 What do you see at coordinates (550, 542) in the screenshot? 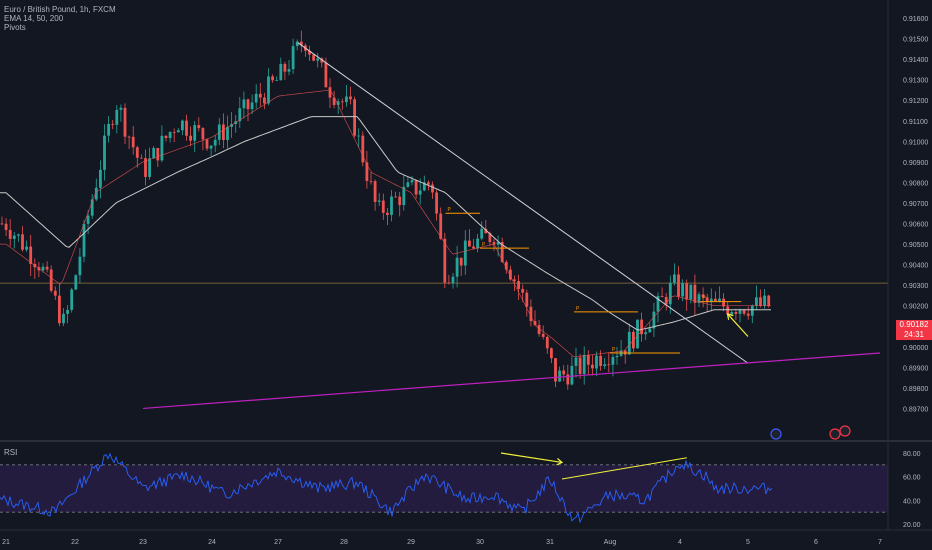
I see `time-axis-tick-label: 31` at bounding box center [550, 542].